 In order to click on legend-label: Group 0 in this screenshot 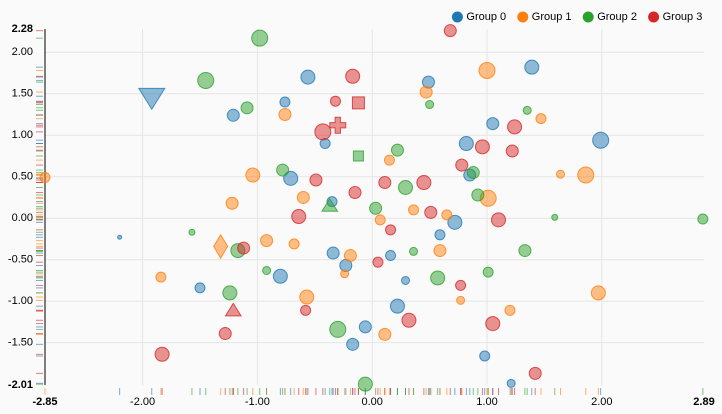, I will do `click(486, 17)`.